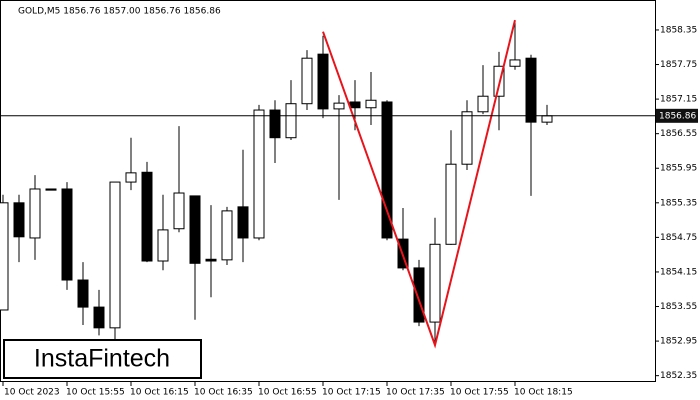  Describe the element at coordinates (95, 393) in the screenshot. I see `x-tick-label: 10 Oct 15:55` at that location.